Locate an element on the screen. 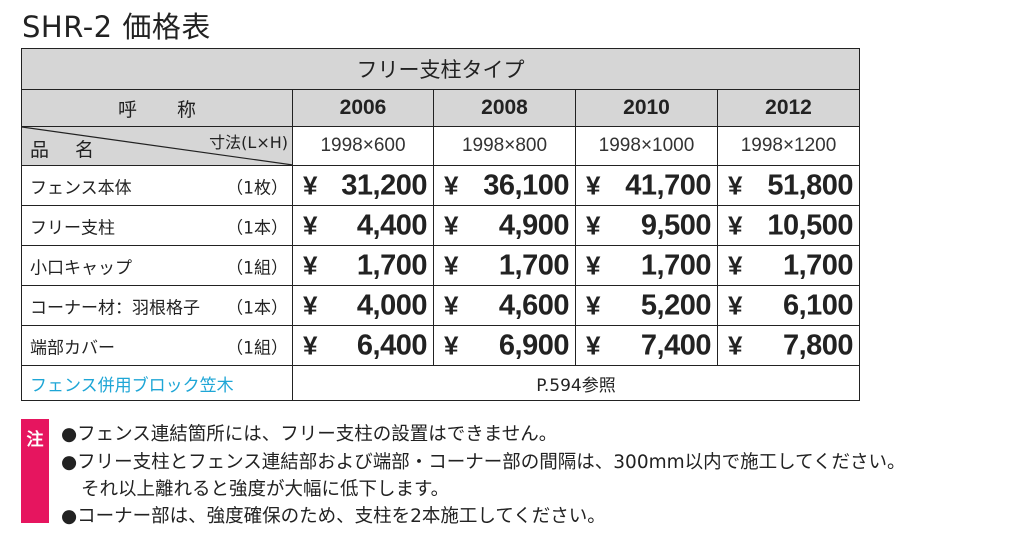 The height and width of the screenshot is (534, 1018). column-size: 1998×1200 is located at coordinates (788, 146).